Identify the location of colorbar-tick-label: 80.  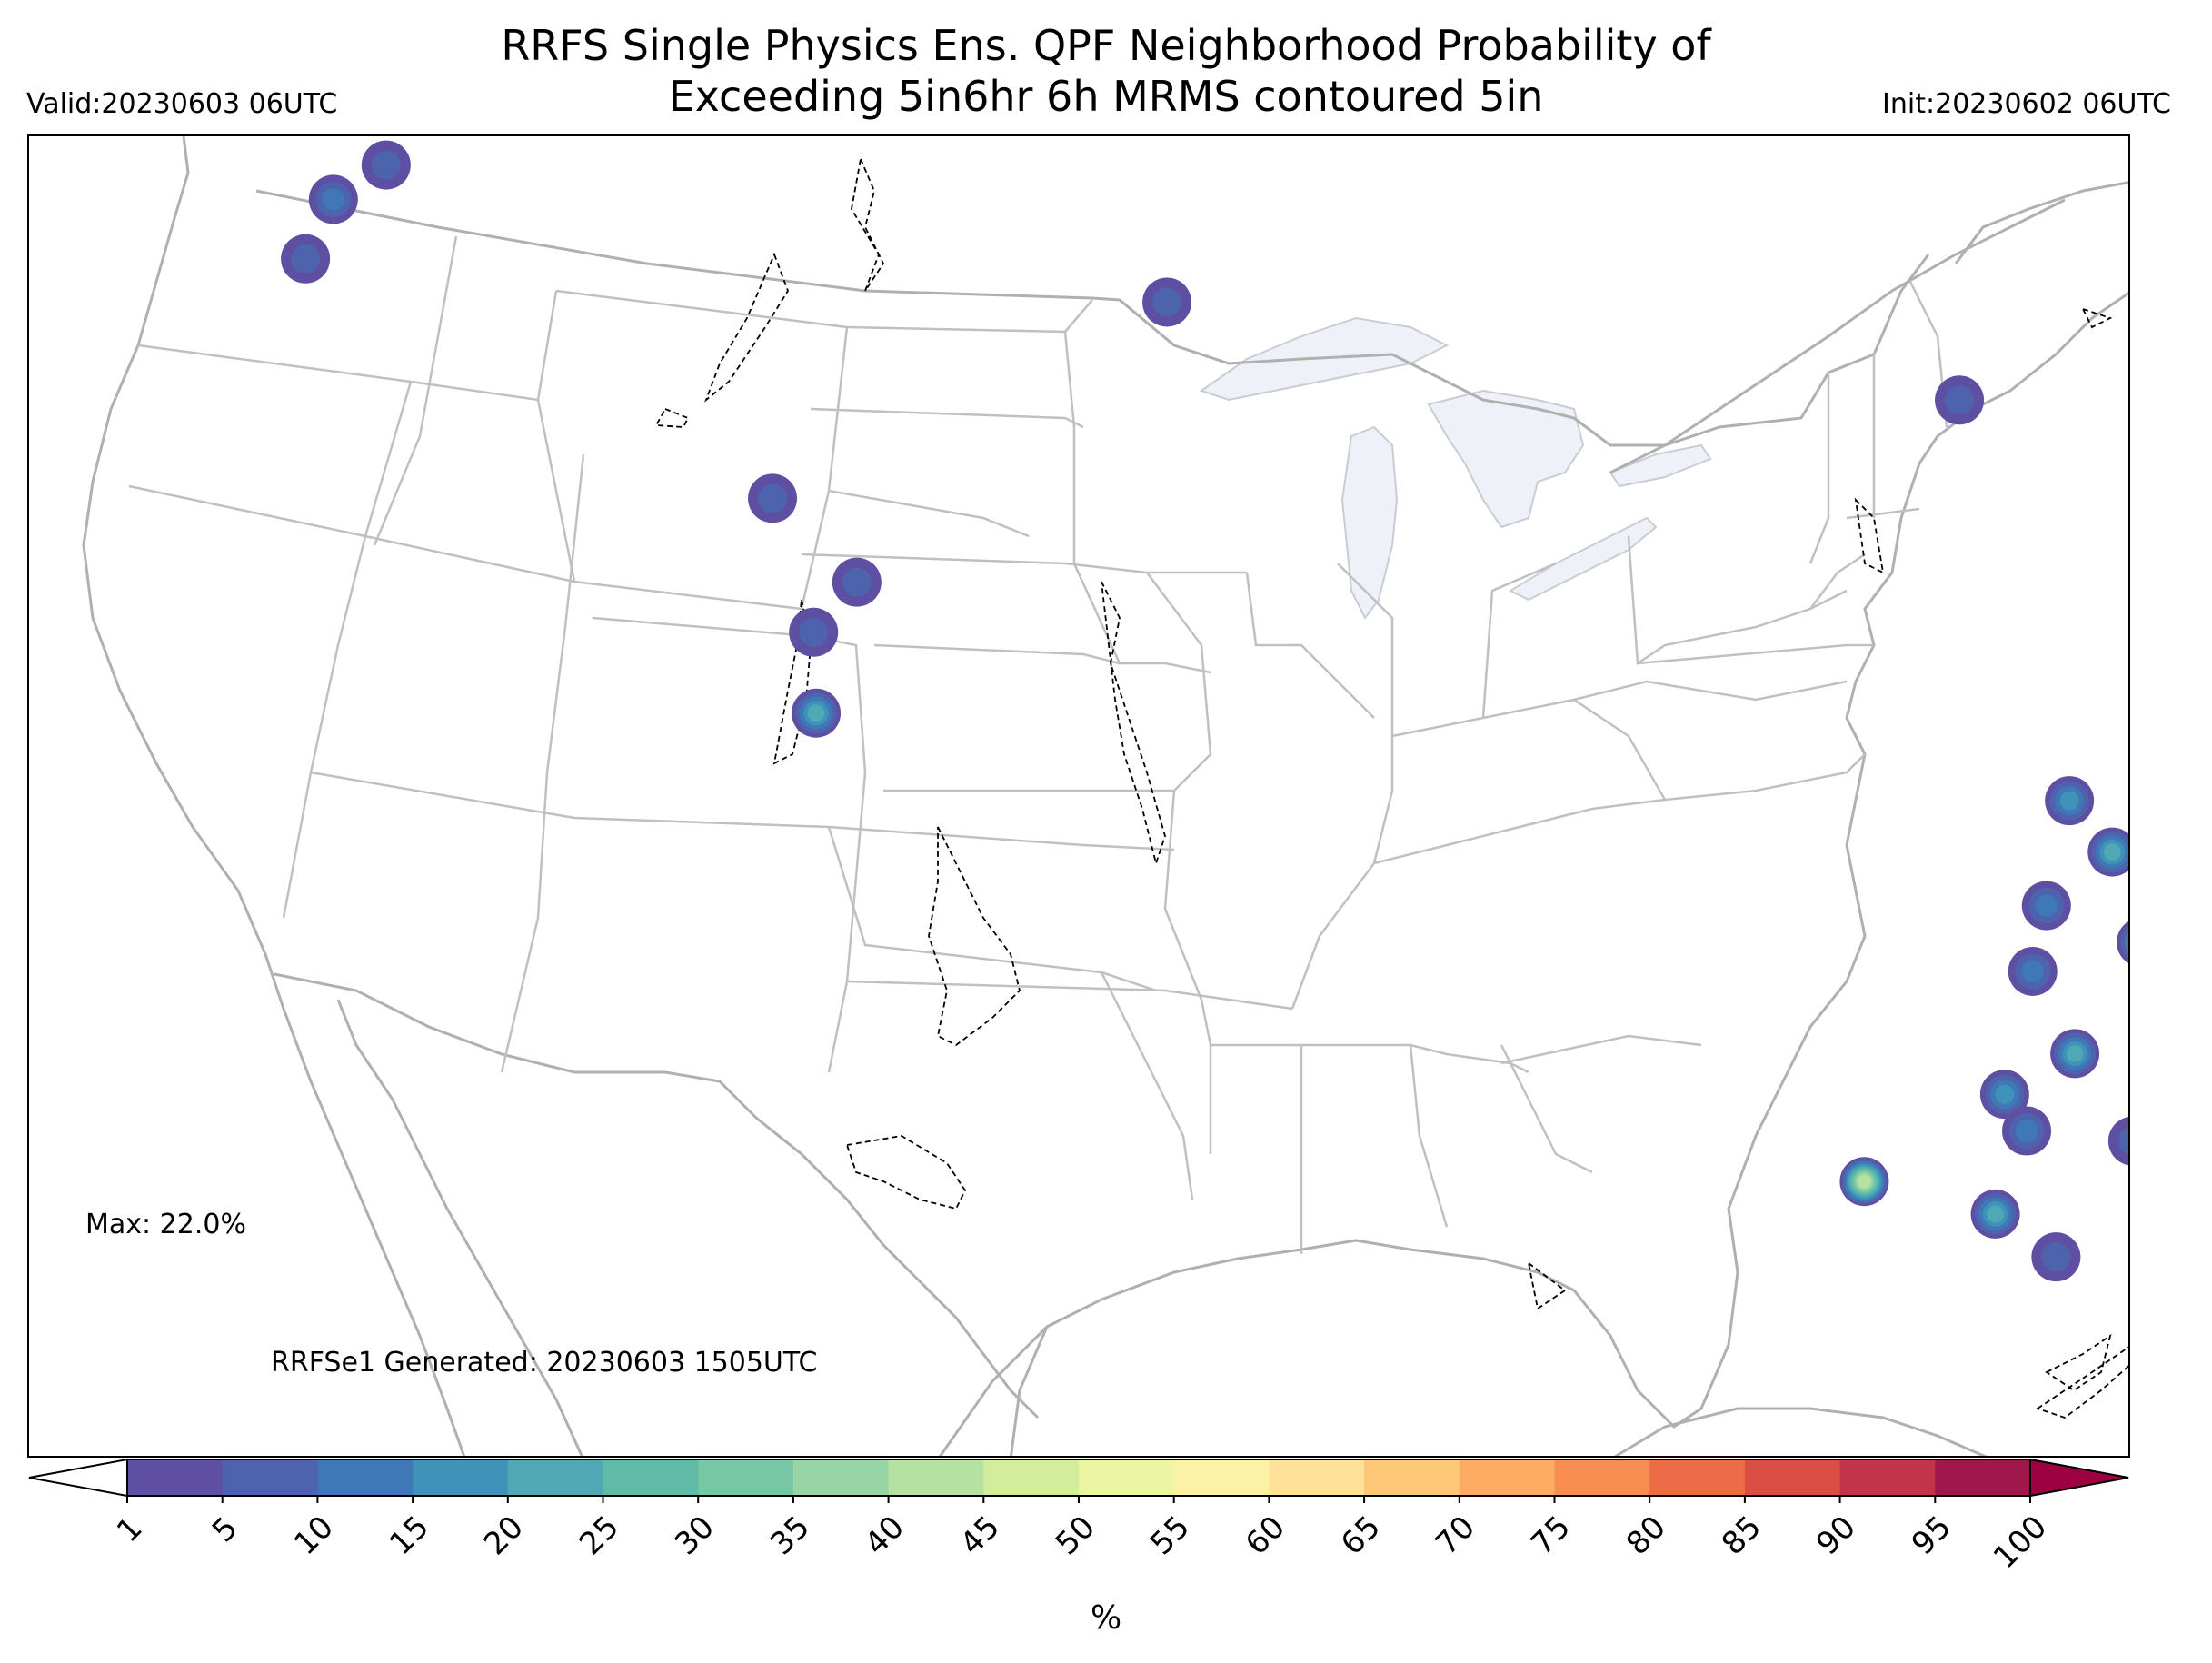
(1646, 1536).